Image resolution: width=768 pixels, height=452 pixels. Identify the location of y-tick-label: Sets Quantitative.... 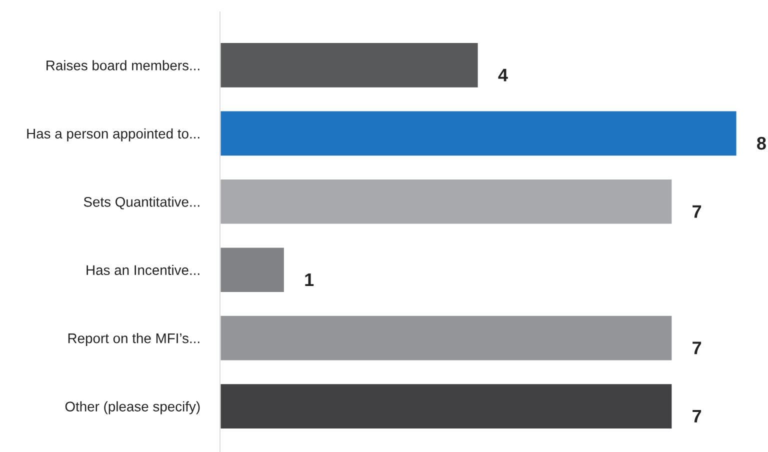
(142, 203).